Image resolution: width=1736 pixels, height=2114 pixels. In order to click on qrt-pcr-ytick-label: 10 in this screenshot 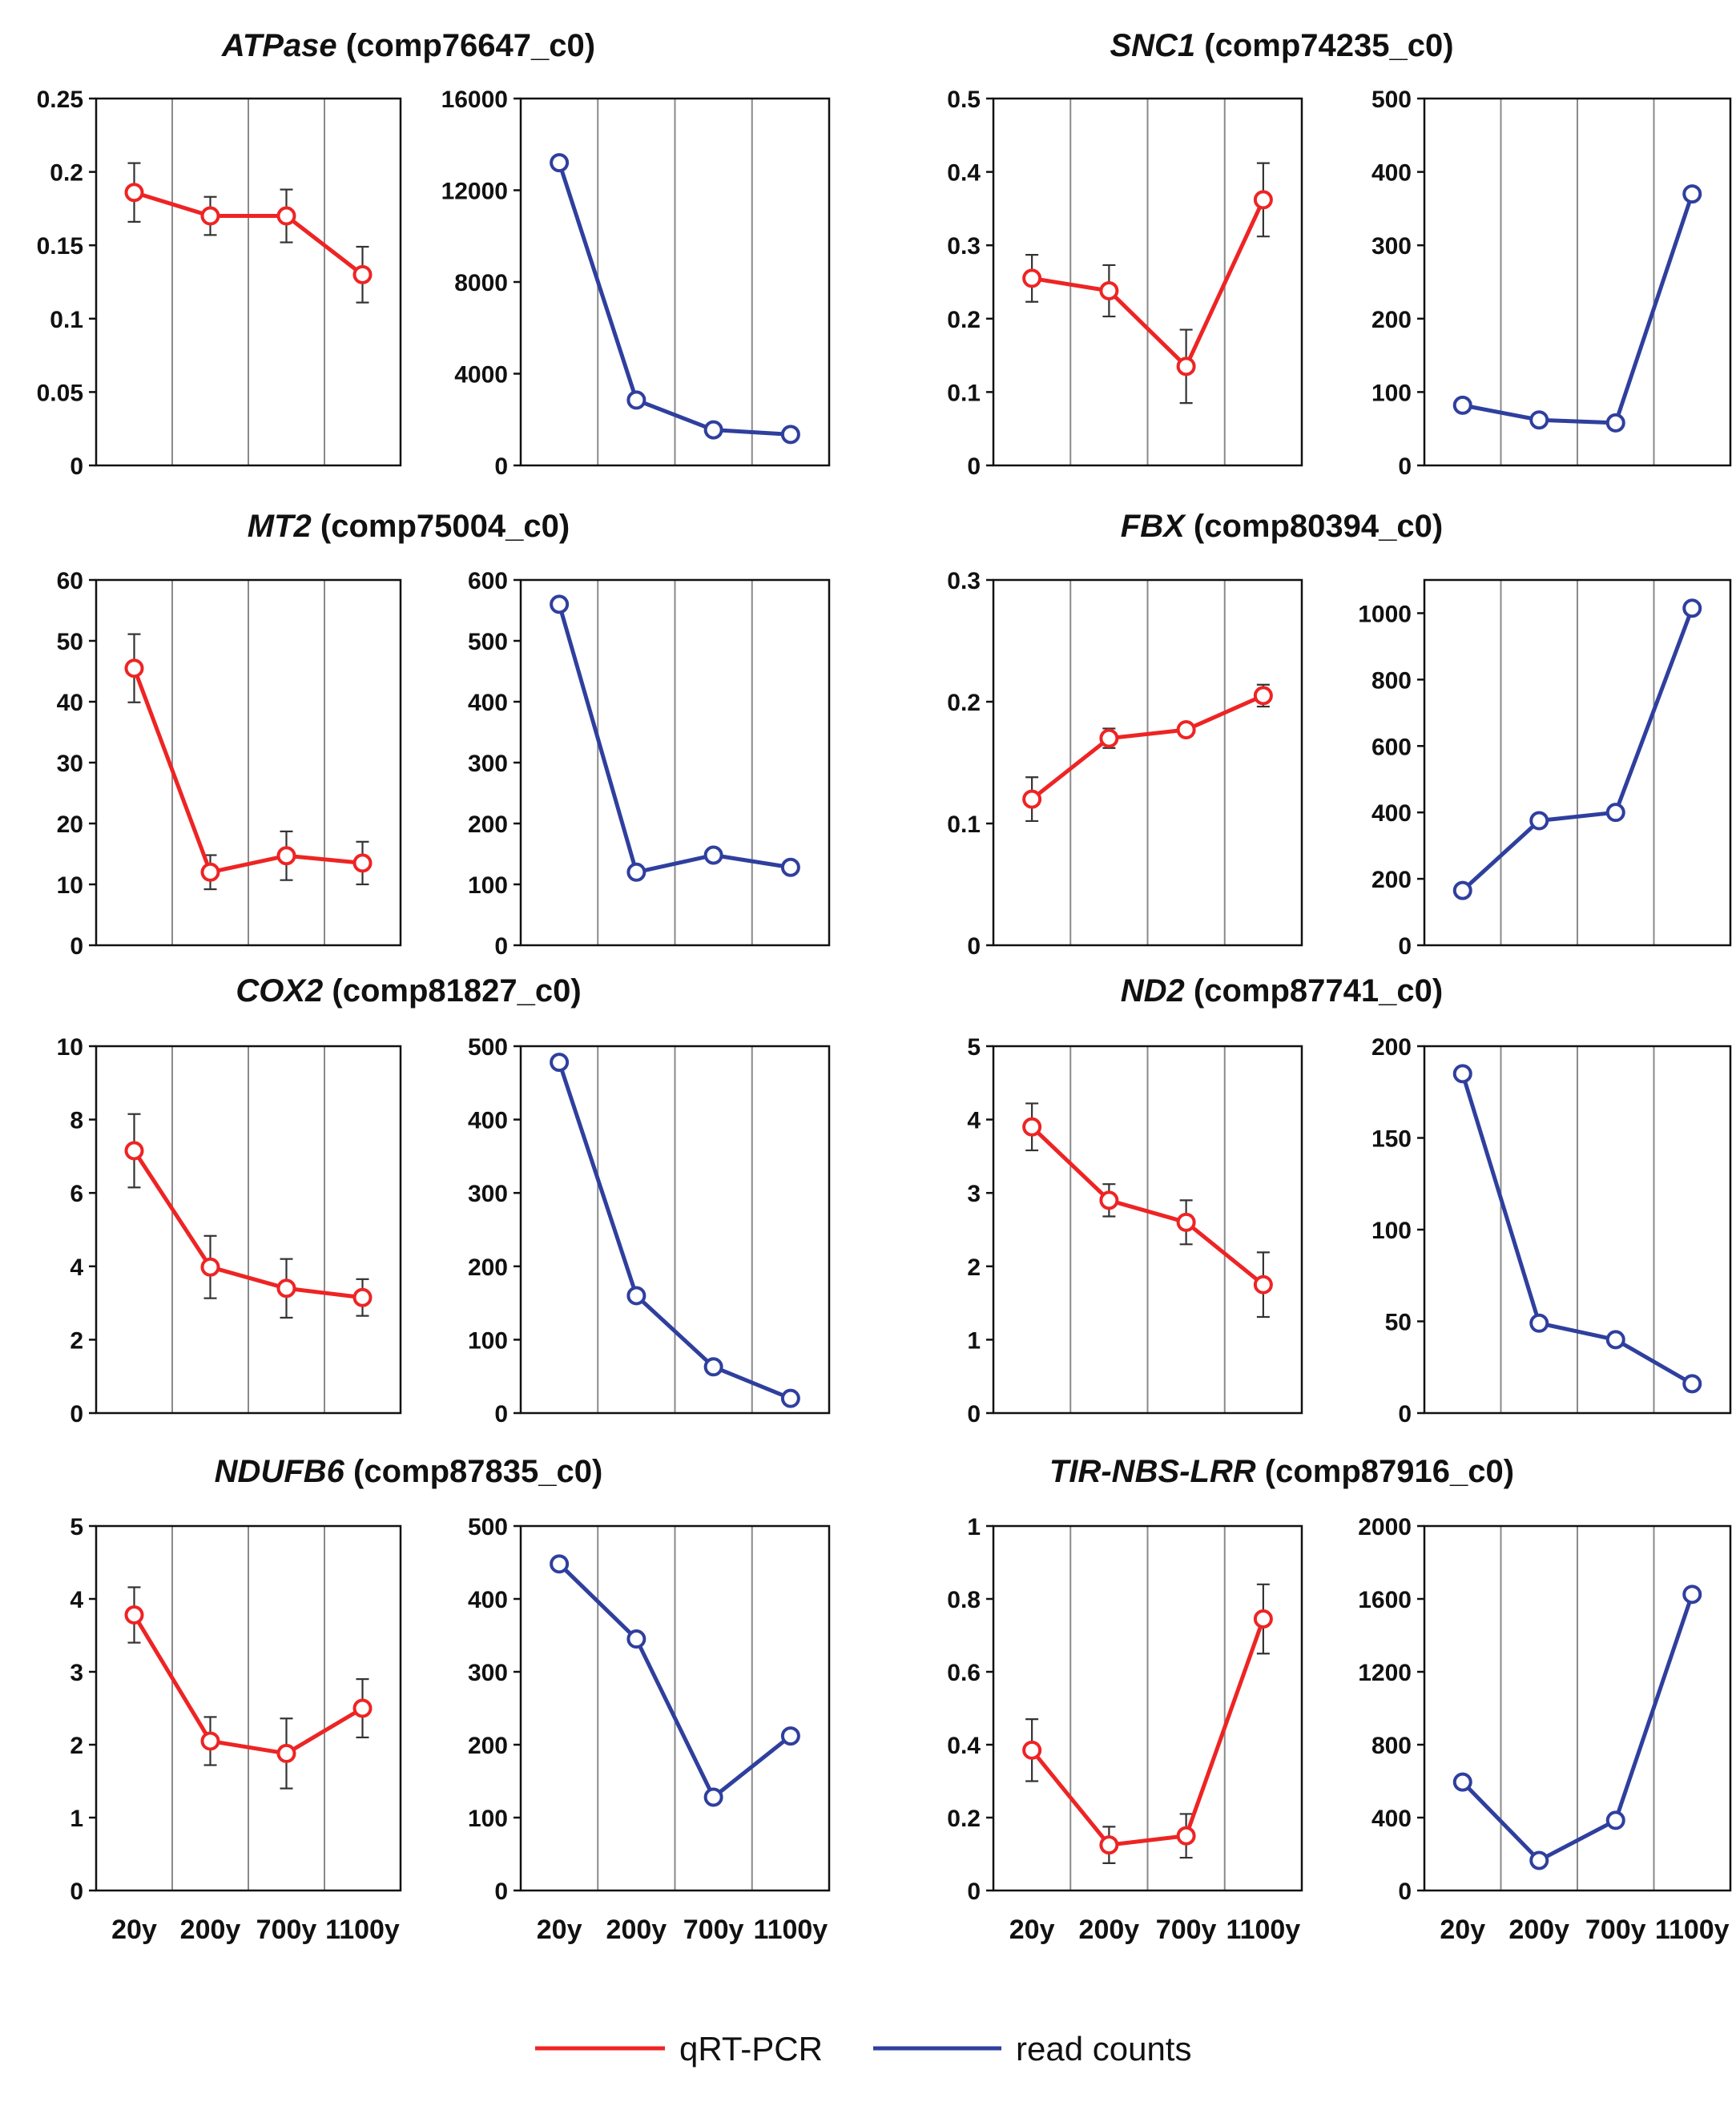, I will do `click(70, 1047)`.